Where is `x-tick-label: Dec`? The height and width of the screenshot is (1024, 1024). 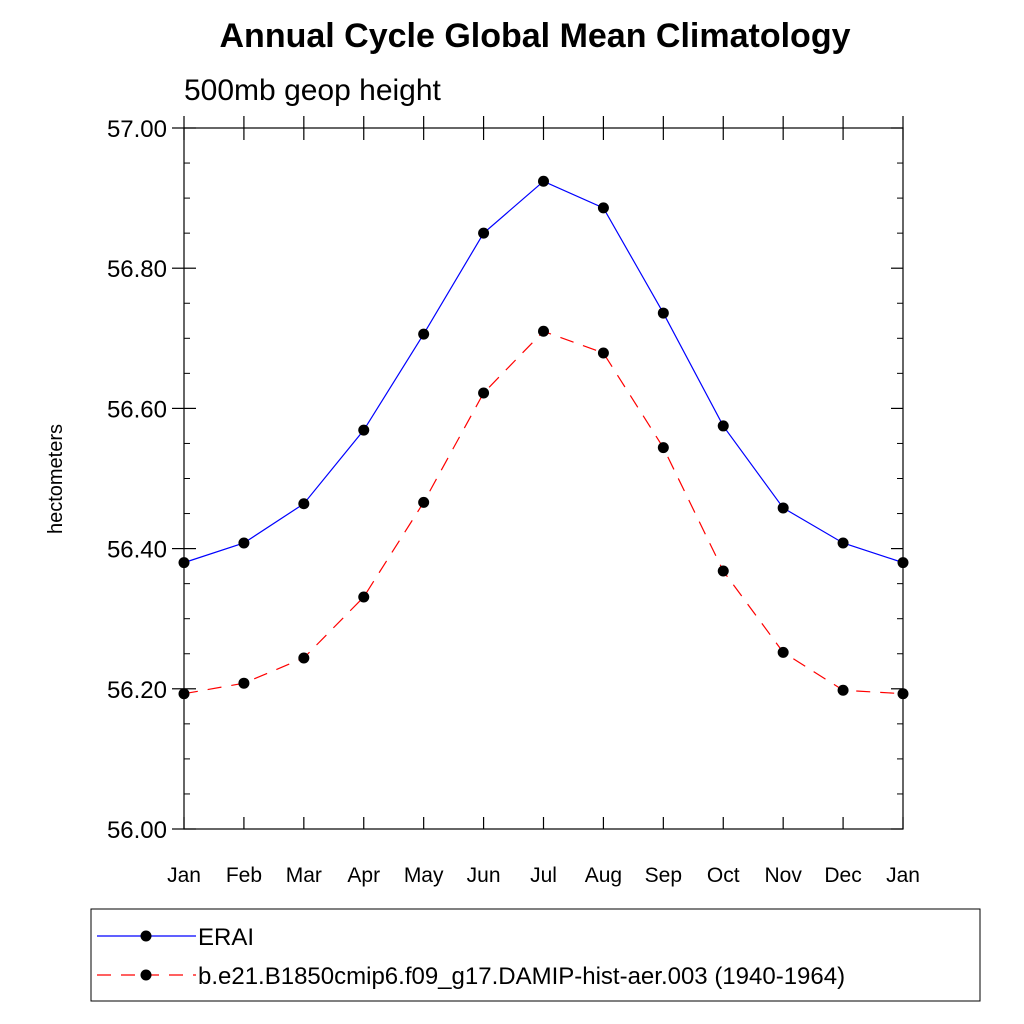 x-tick-label: Dec is located at coordinates (842, 875).